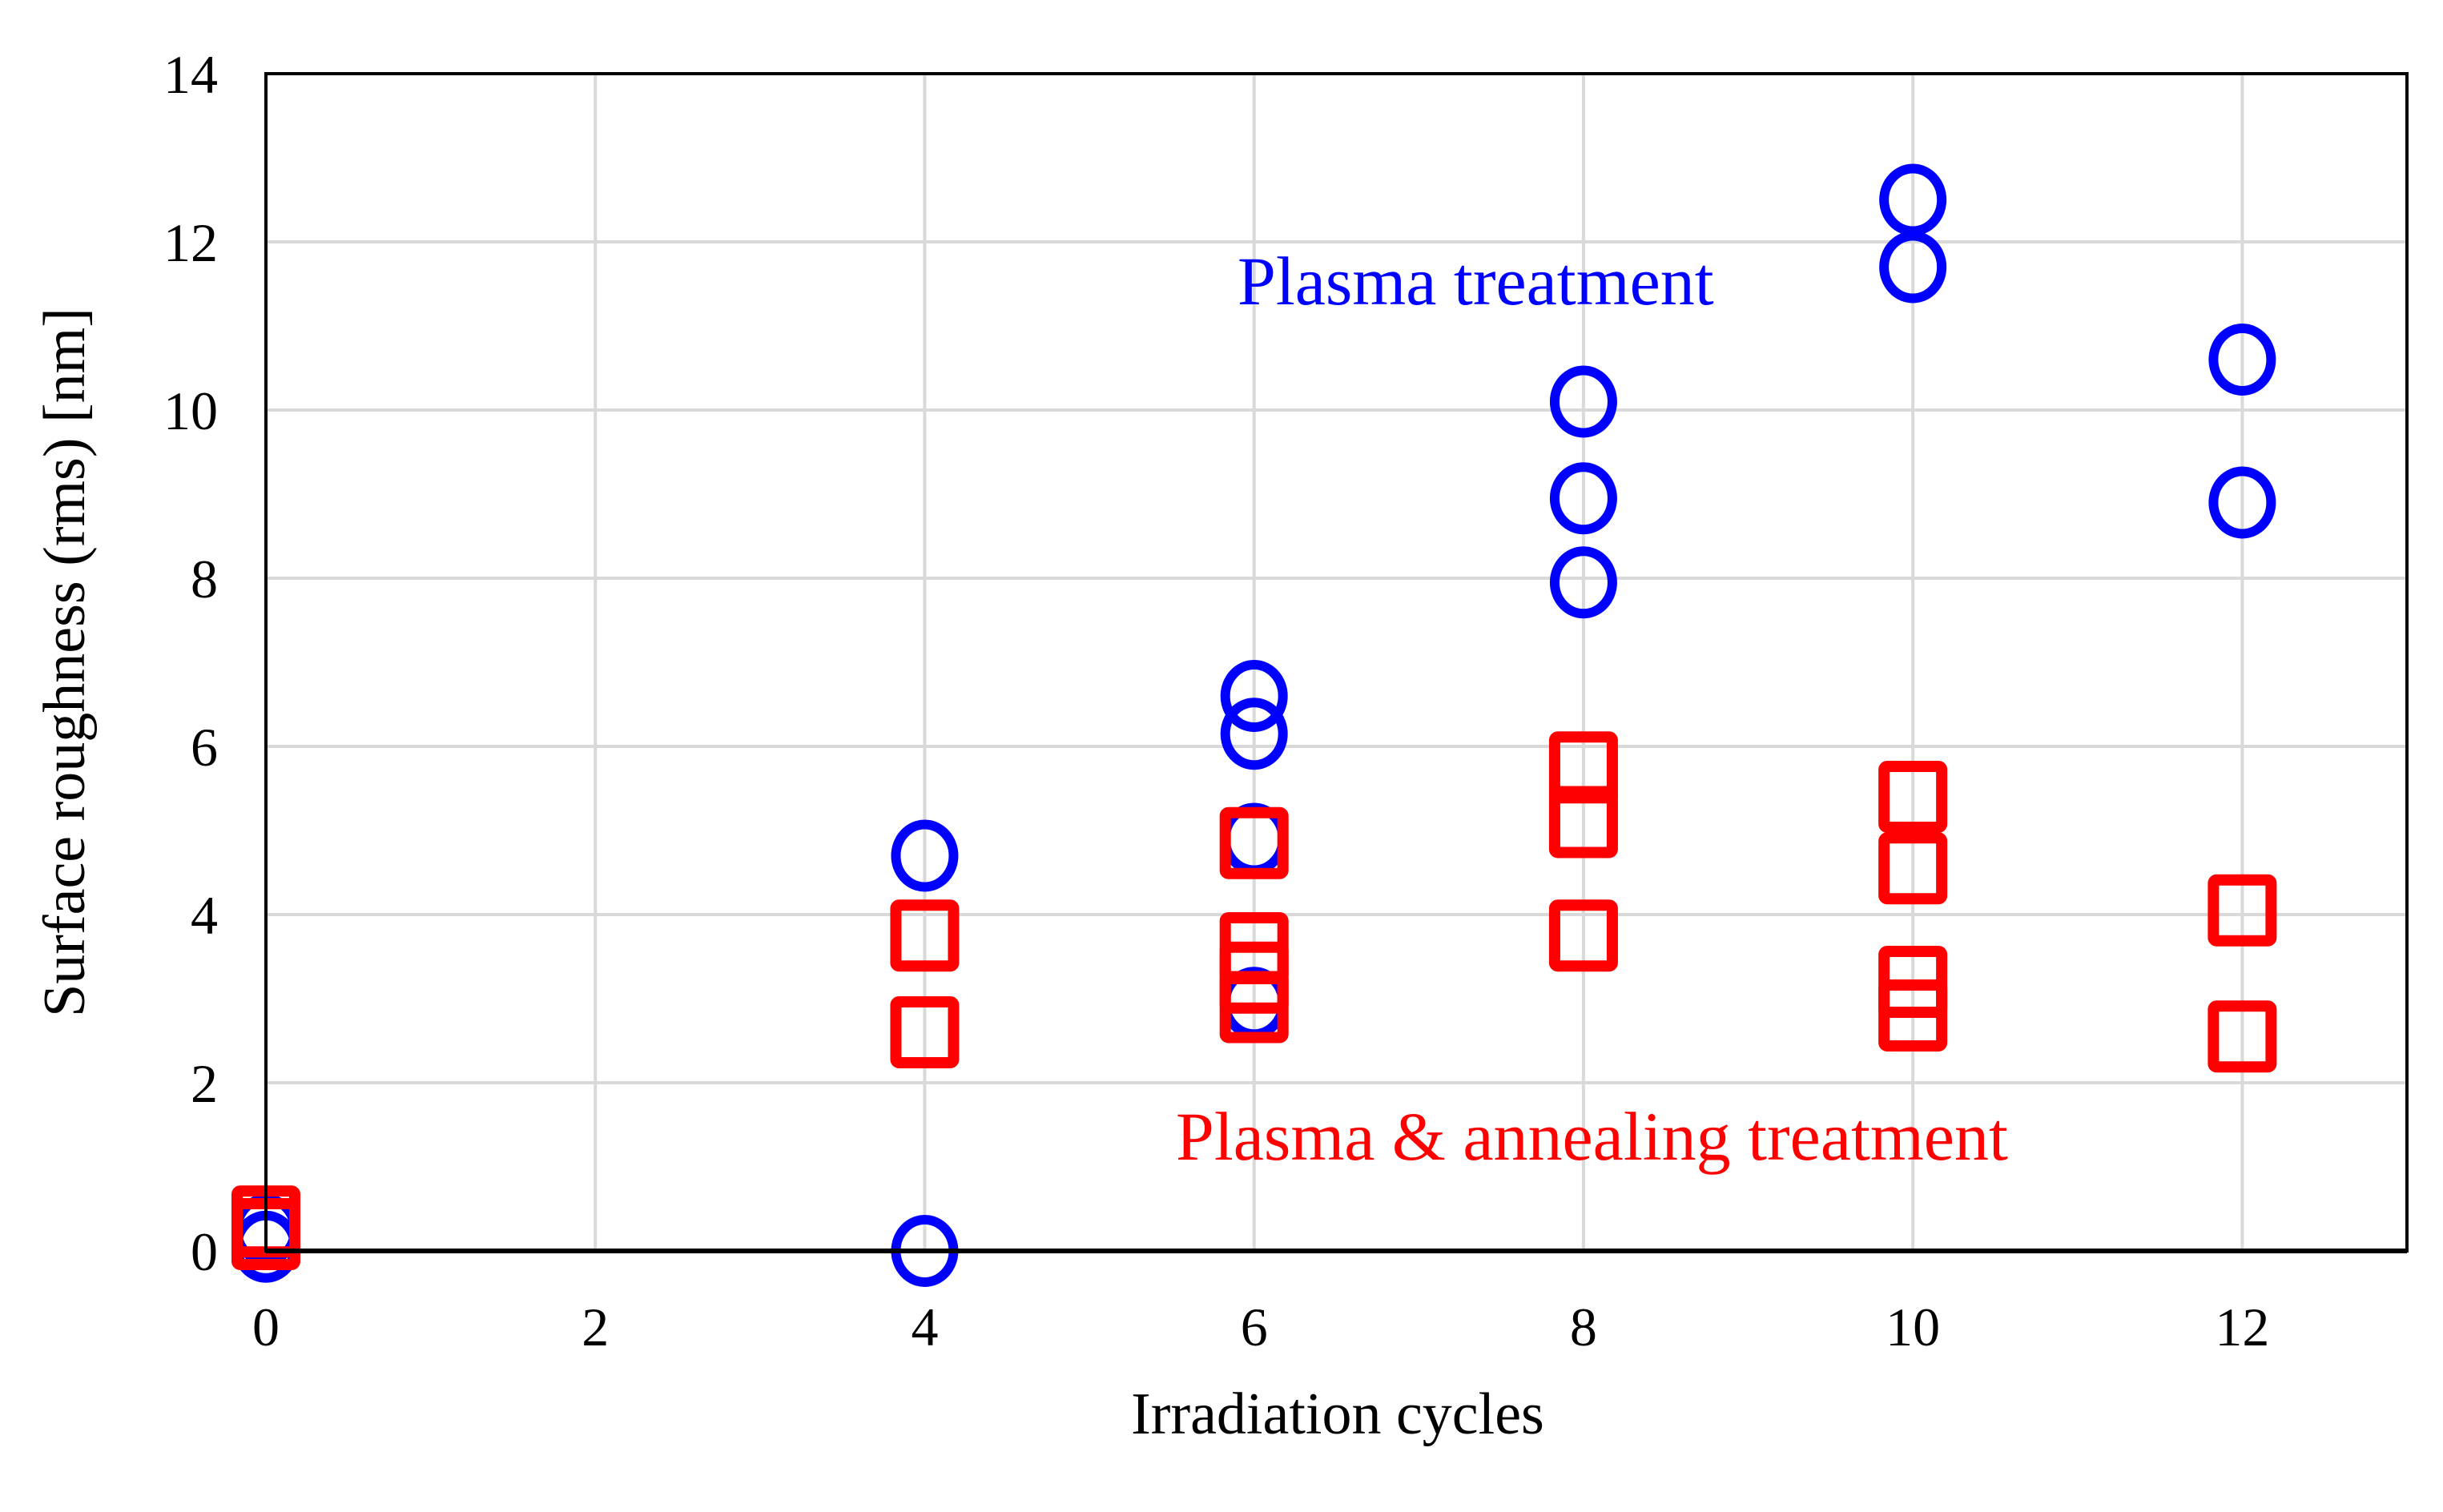  What do you see at coordinates (2242, 1327) in the screenshot?
I see `x-tick-label: 12` at bounding box center [2242, 1327].